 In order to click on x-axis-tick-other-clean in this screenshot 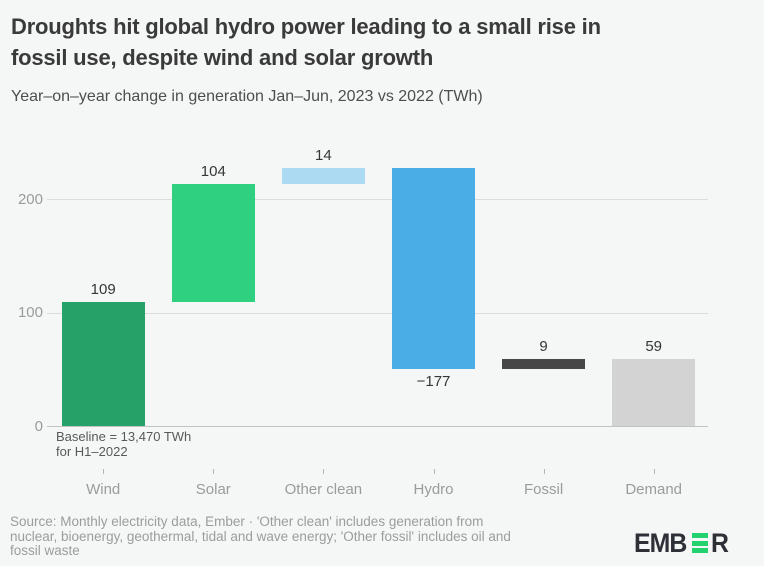, I will do `click(324, 471)`.